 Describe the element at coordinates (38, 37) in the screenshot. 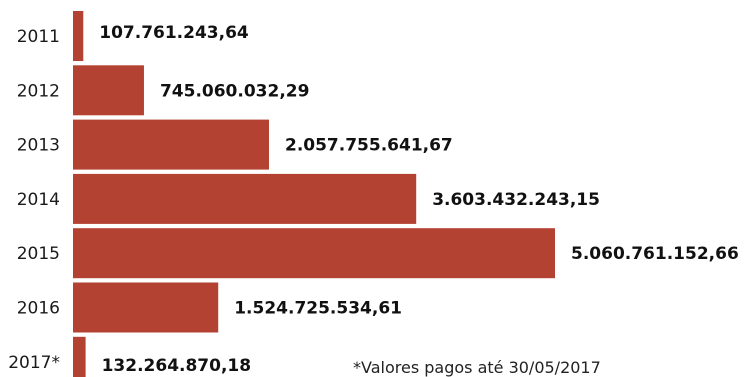

I see `category-label: 2011` at that location.